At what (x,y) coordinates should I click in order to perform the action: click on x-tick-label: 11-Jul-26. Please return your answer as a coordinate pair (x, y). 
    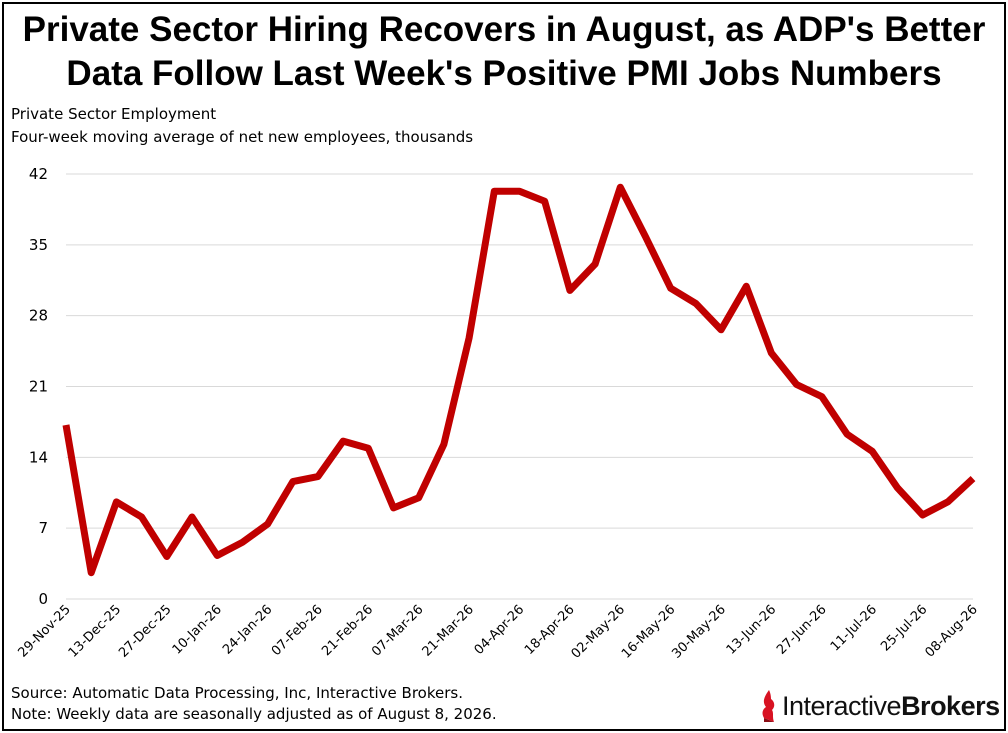
    Looking at the image, I should click on (854, 628).